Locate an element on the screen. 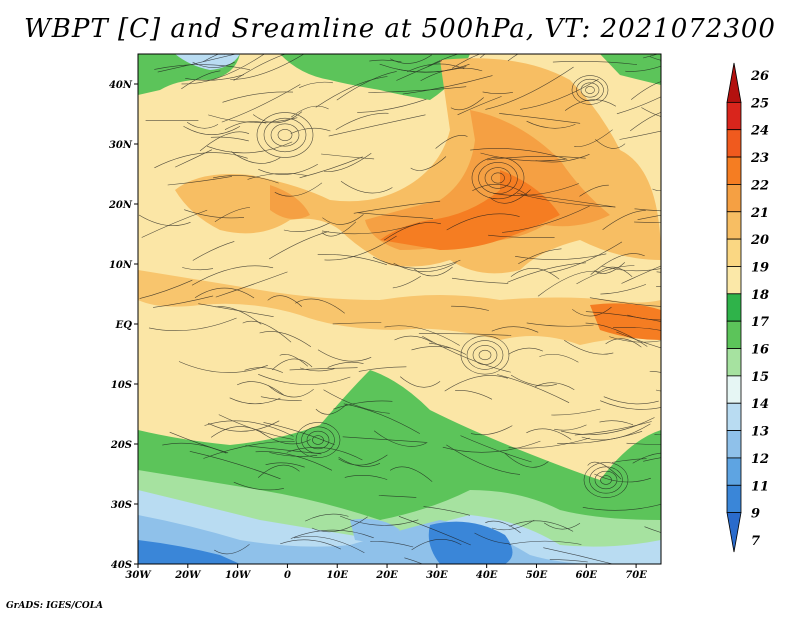  colorbar-label: 13 is located at coordinates (760, 432).